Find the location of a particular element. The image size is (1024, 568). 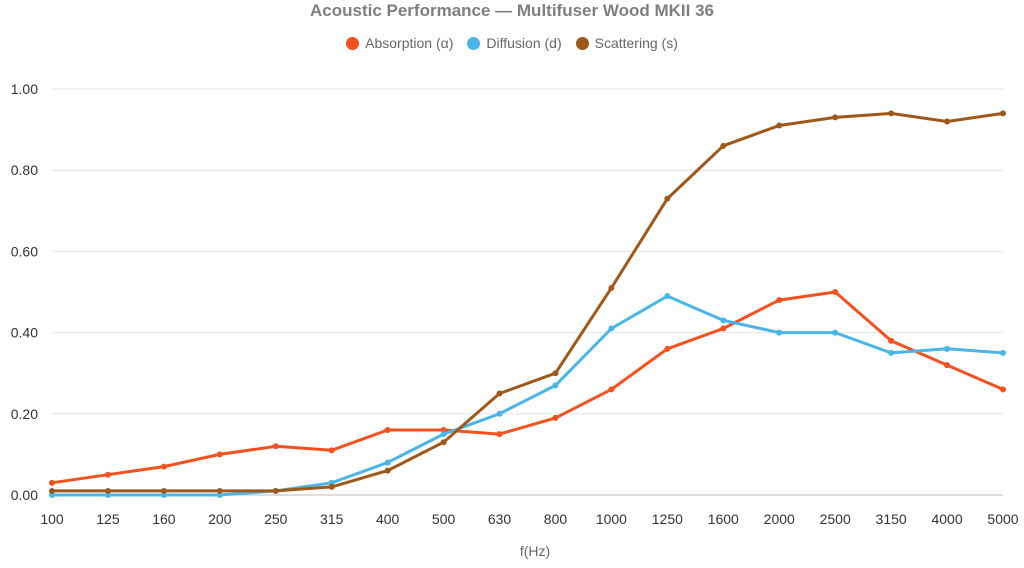

x-tick-label: 200 is located at coordinates (220, 519).